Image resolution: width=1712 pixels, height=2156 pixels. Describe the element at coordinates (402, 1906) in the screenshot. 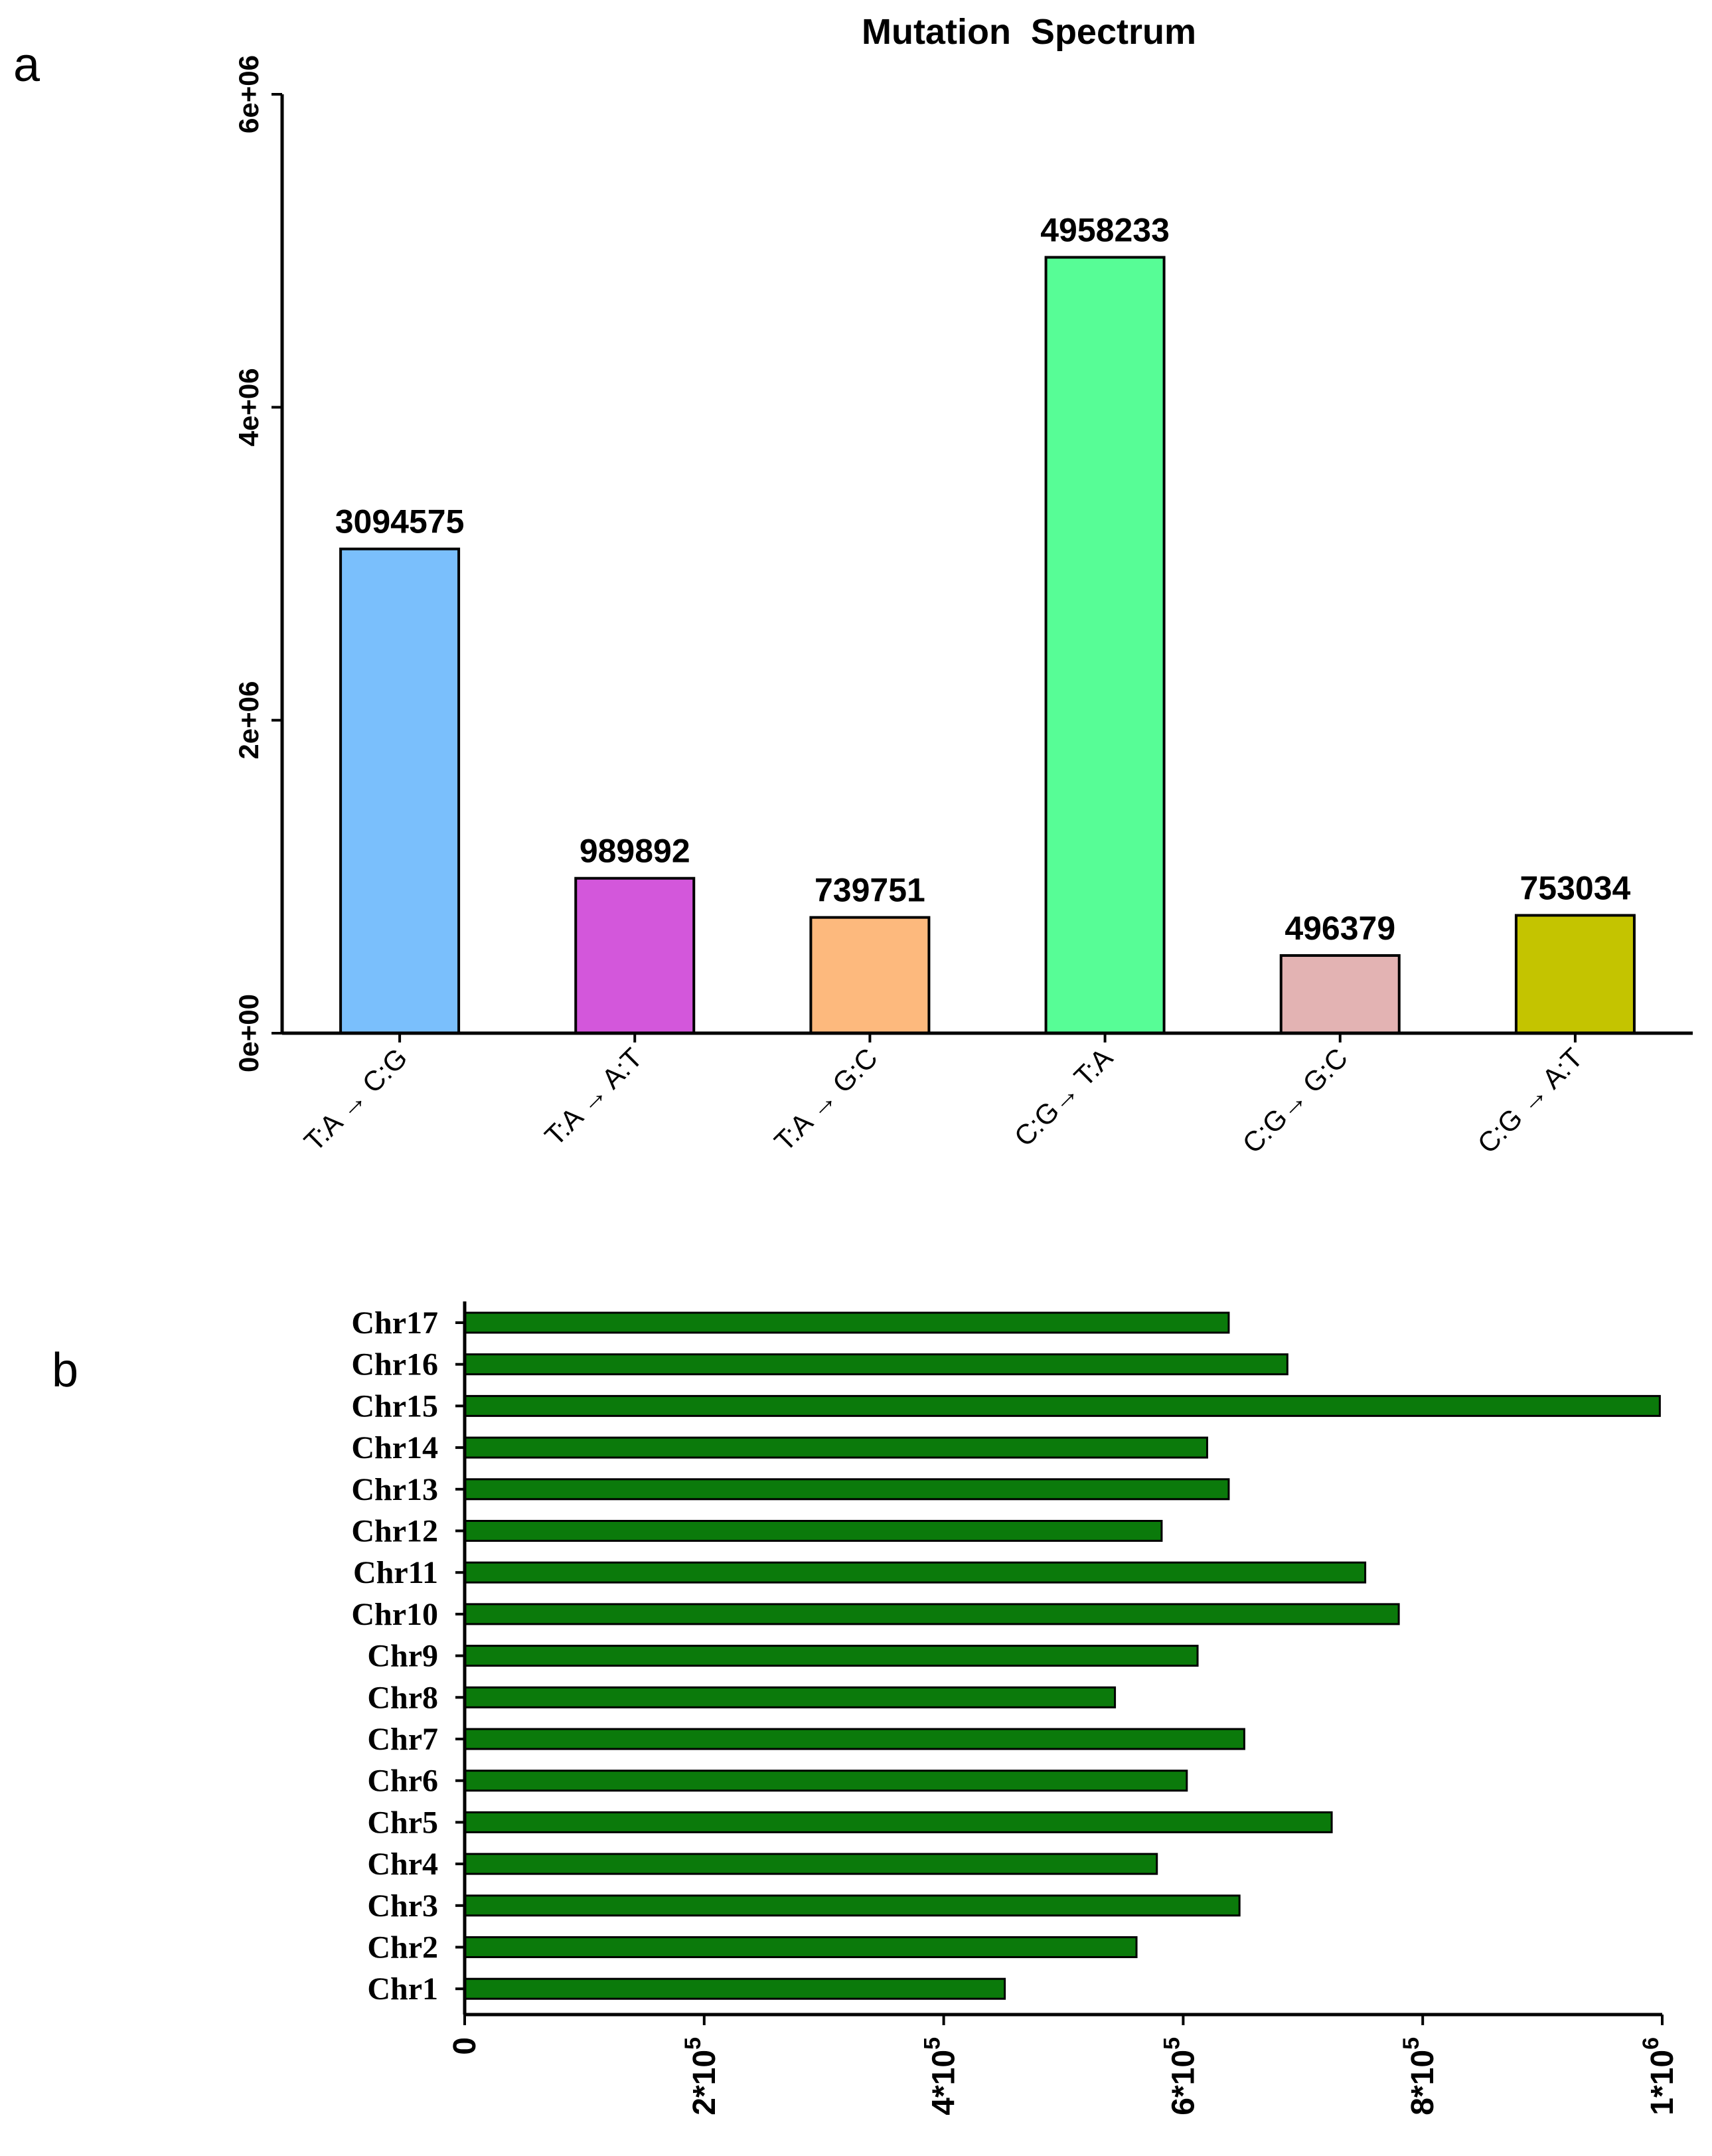

I see `chromosome-label: Chr3` at that location.